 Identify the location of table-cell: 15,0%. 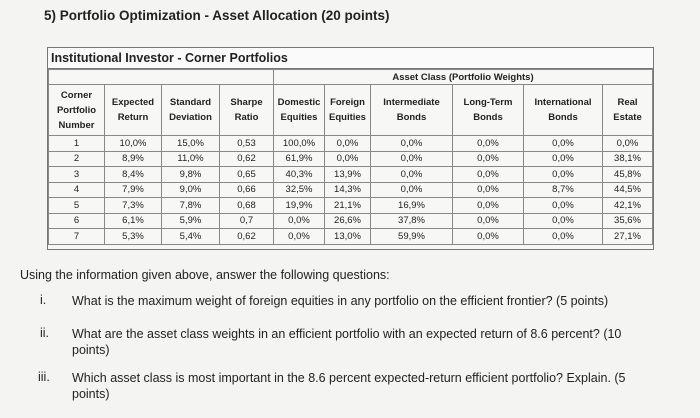
(190, 143).